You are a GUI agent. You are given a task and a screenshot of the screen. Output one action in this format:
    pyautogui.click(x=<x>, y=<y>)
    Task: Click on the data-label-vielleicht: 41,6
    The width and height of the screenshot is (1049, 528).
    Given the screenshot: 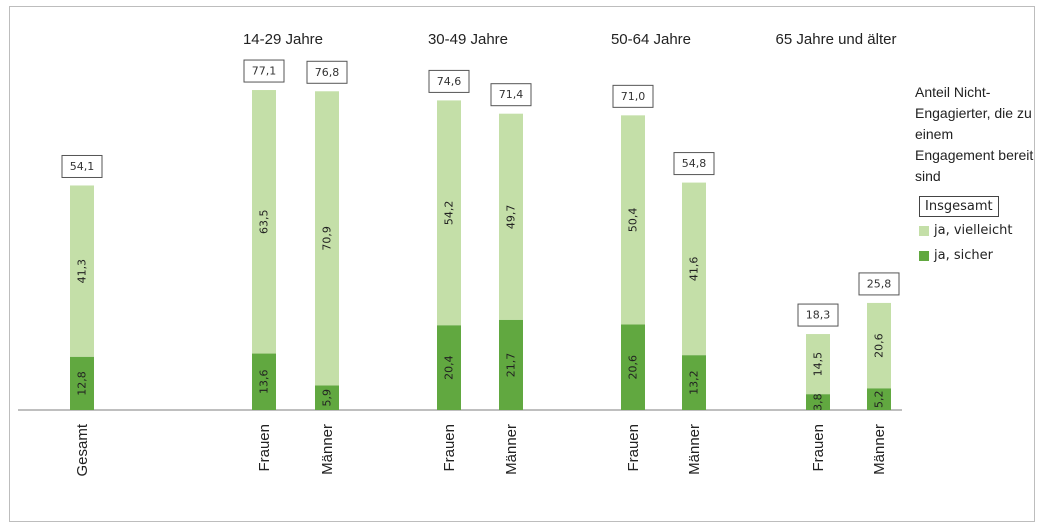 What is the action you would take?
    pyautogui.click(x=694, y=269)
    